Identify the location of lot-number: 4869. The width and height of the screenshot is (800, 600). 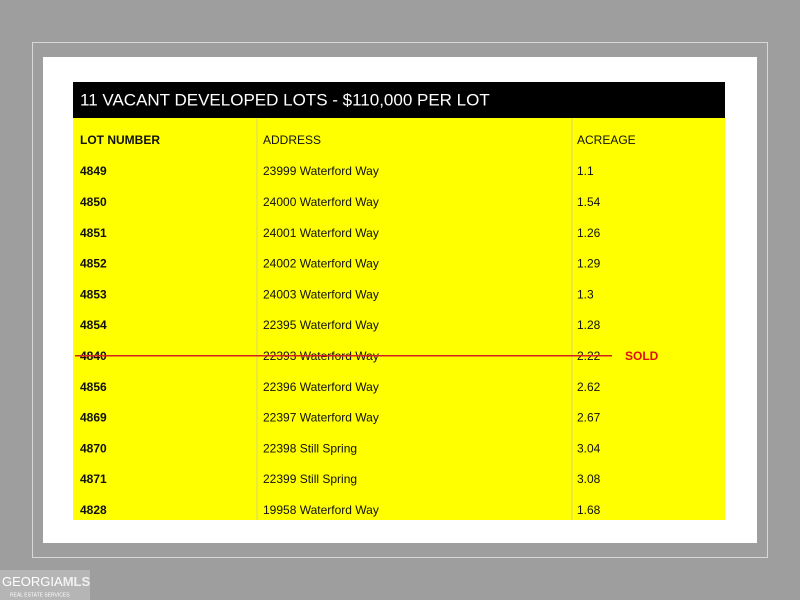
(93, 418).